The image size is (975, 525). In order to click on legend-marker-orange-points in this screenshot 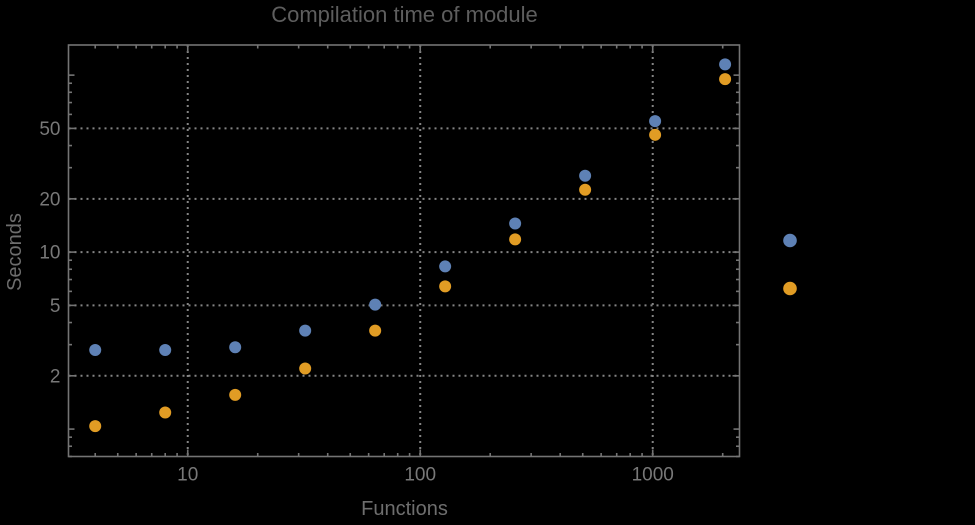, I will do `click(790, 288)`.